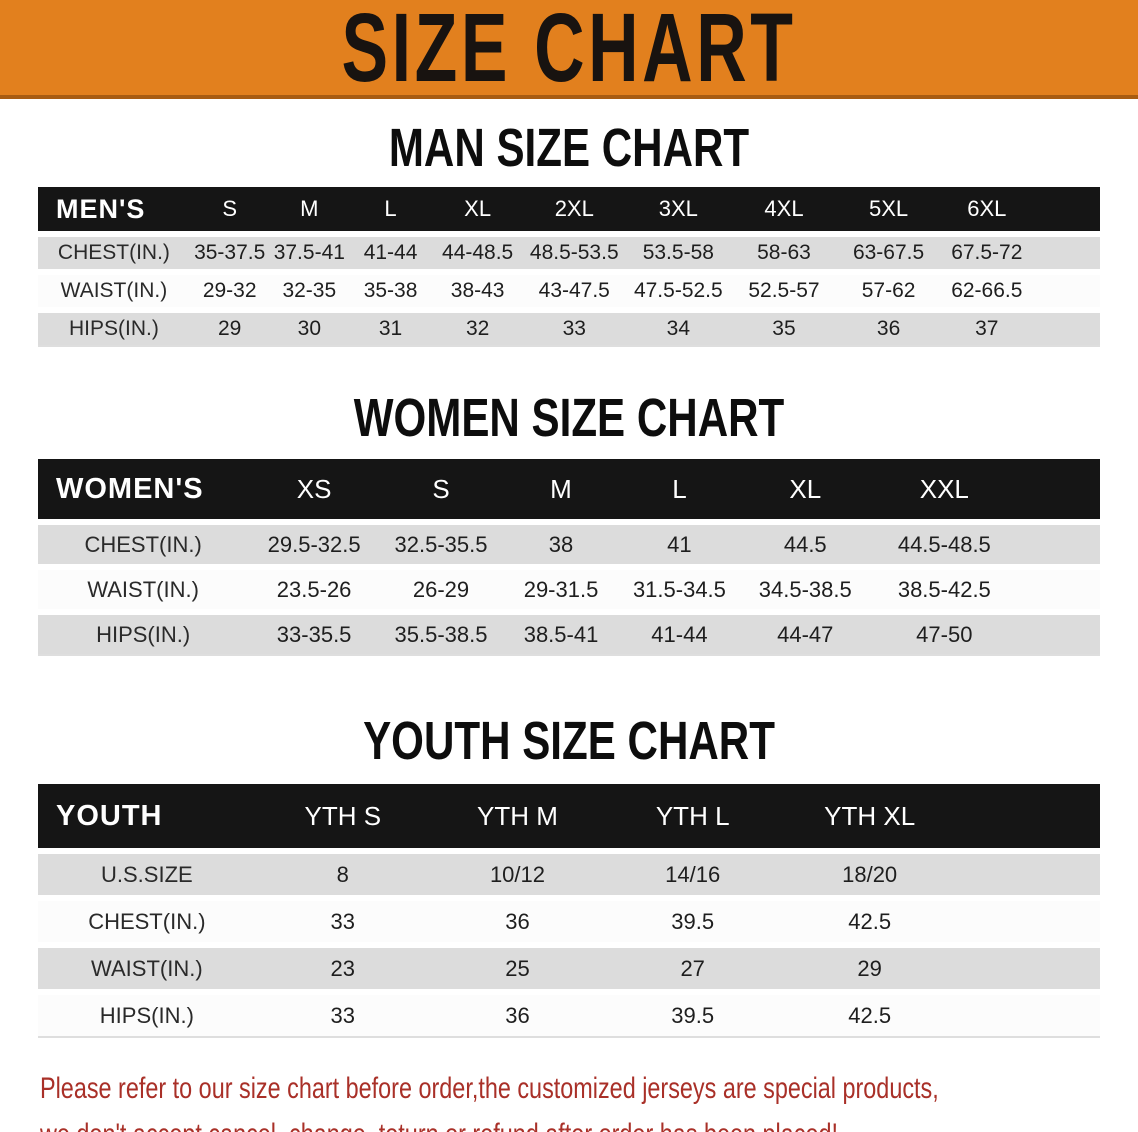  Describe the element at coordinates (940, 871) in the screenshot. I see `size-value-cell: 18/20` at that location.